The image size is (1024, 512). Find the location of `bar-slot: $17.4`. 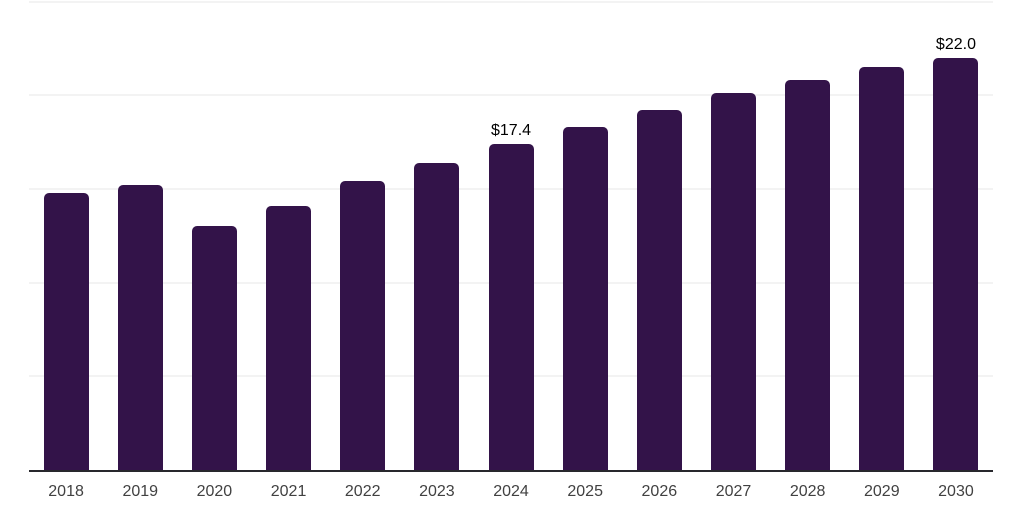

bar-slot: $17.4 is located at coordinates (511, 235).